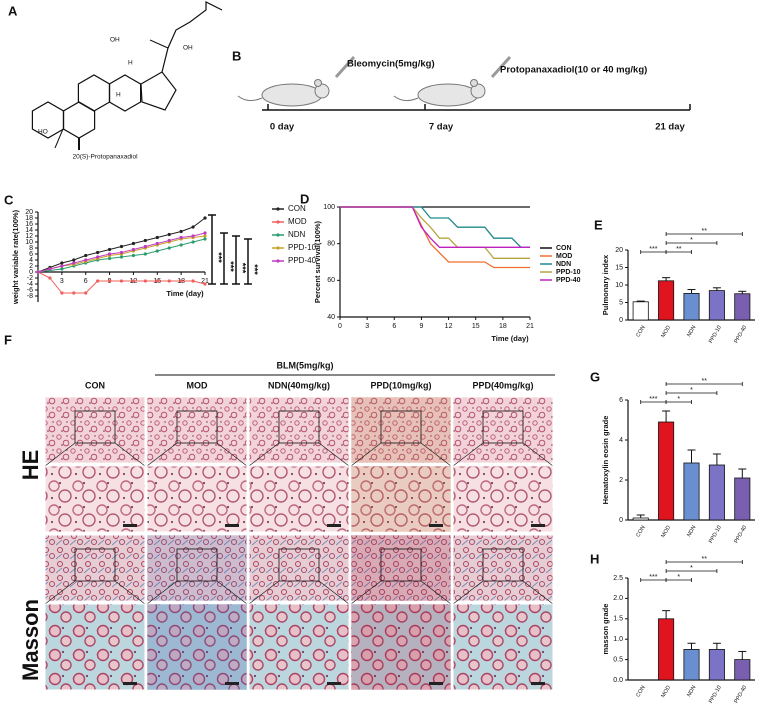 Image resolution: width=764 pixels, height=710 pixels. Describe the element at coordinates (605, 629) in the screenshot. I see `y-axis-label: masson grade` at that location.